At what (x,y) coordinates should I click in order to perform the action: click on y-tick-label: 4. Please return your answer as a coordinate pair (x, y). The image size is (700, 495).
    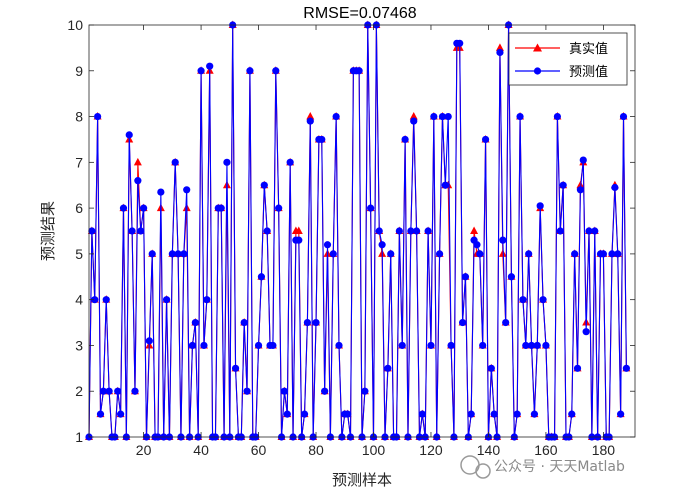
    Looking at the image, I should click on (79, 300).